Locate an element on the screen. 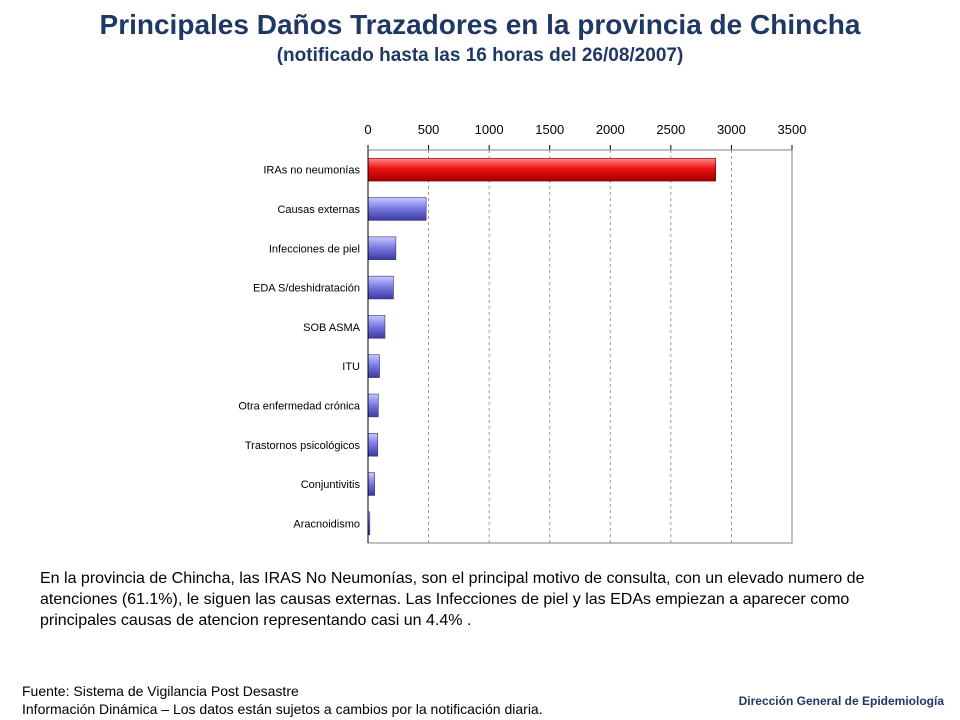 This screenshot has width=960, height=720. x-tick-label: 3000 is located at coordinates (731, 129).